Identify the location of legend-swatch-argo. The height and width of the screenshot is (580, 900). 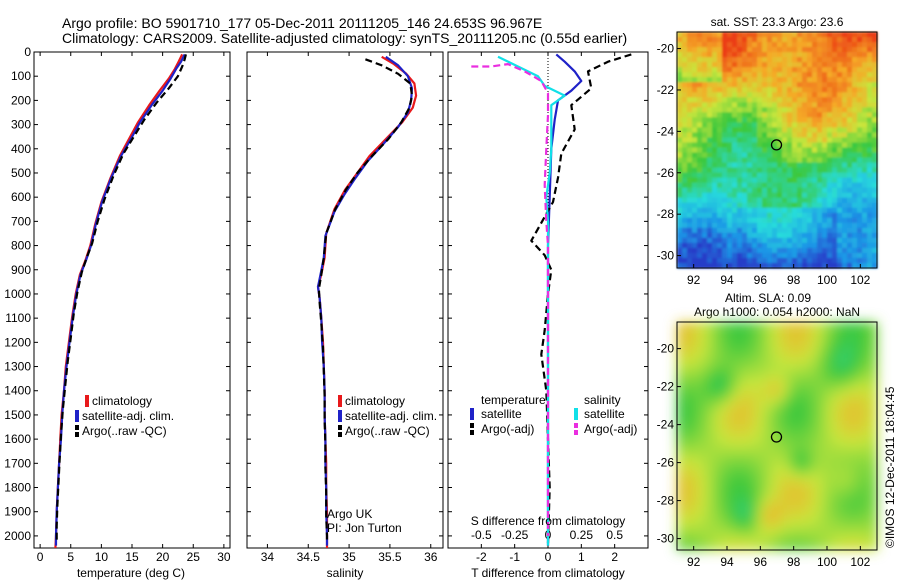
(77, 427).